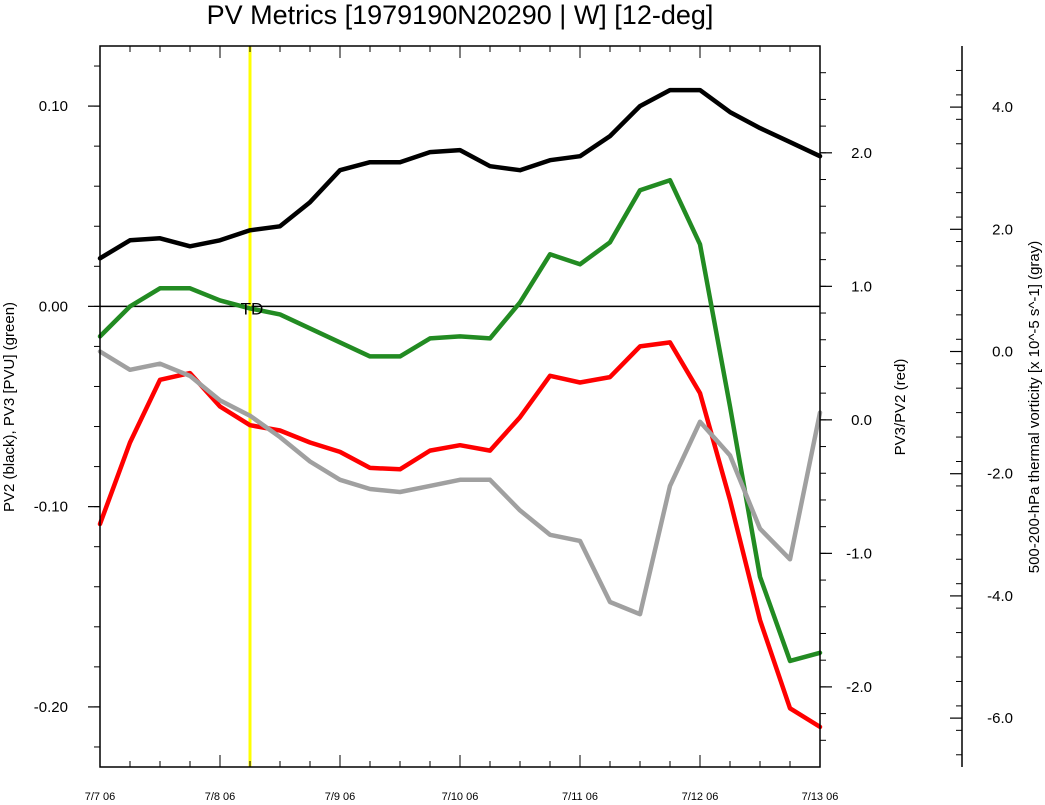 This screenshot has height=805, width=1045. I want to click on x-tick-label: 7/8 06, so click(220, 797).